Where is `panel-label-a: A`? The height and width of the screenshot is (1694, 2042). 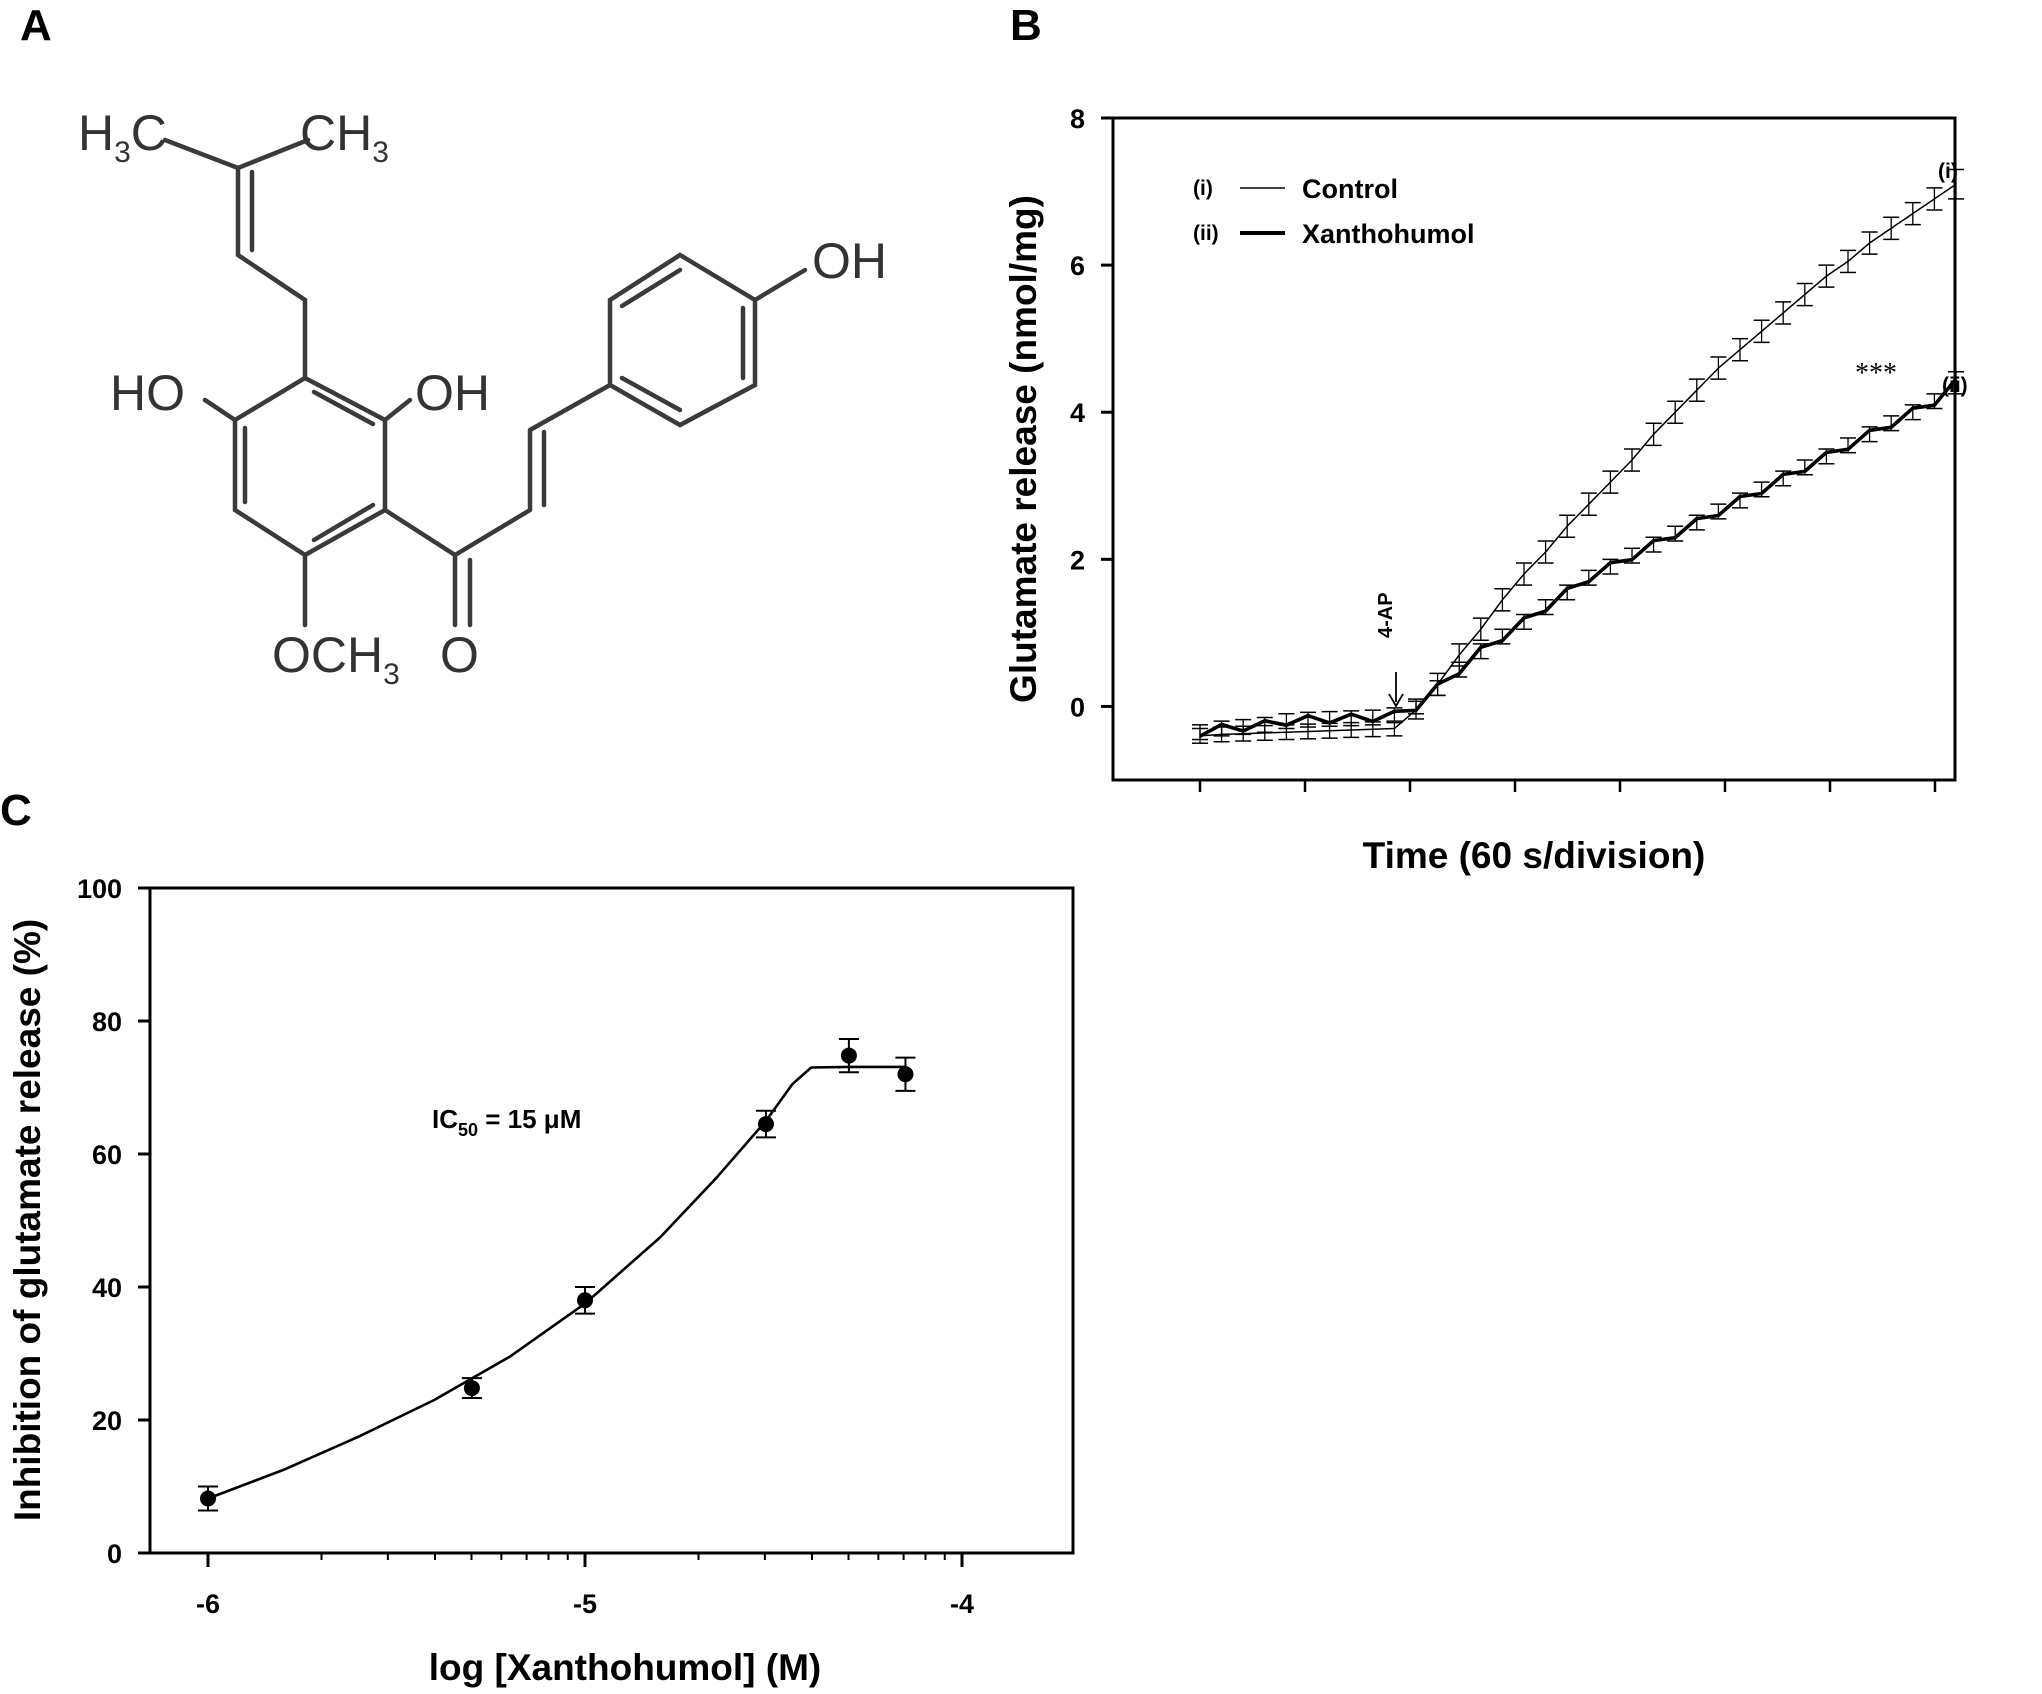 panel-label-a: A is located at coordinates (36, 25).